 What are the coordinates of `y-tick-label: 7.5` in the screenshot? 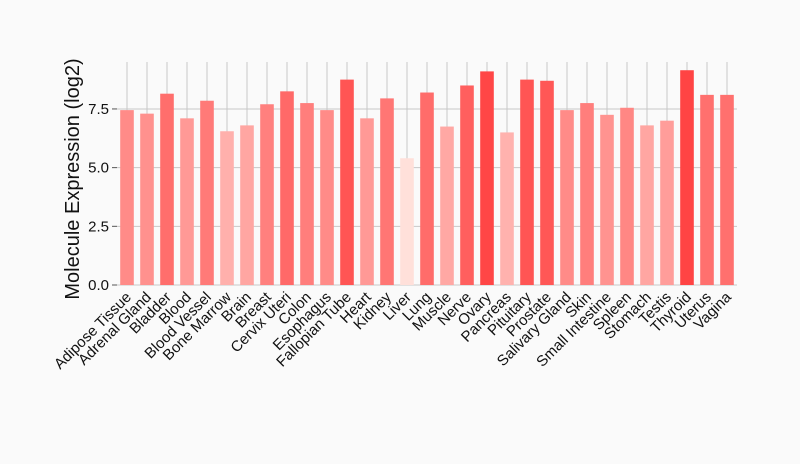 It's located at (98, 109).